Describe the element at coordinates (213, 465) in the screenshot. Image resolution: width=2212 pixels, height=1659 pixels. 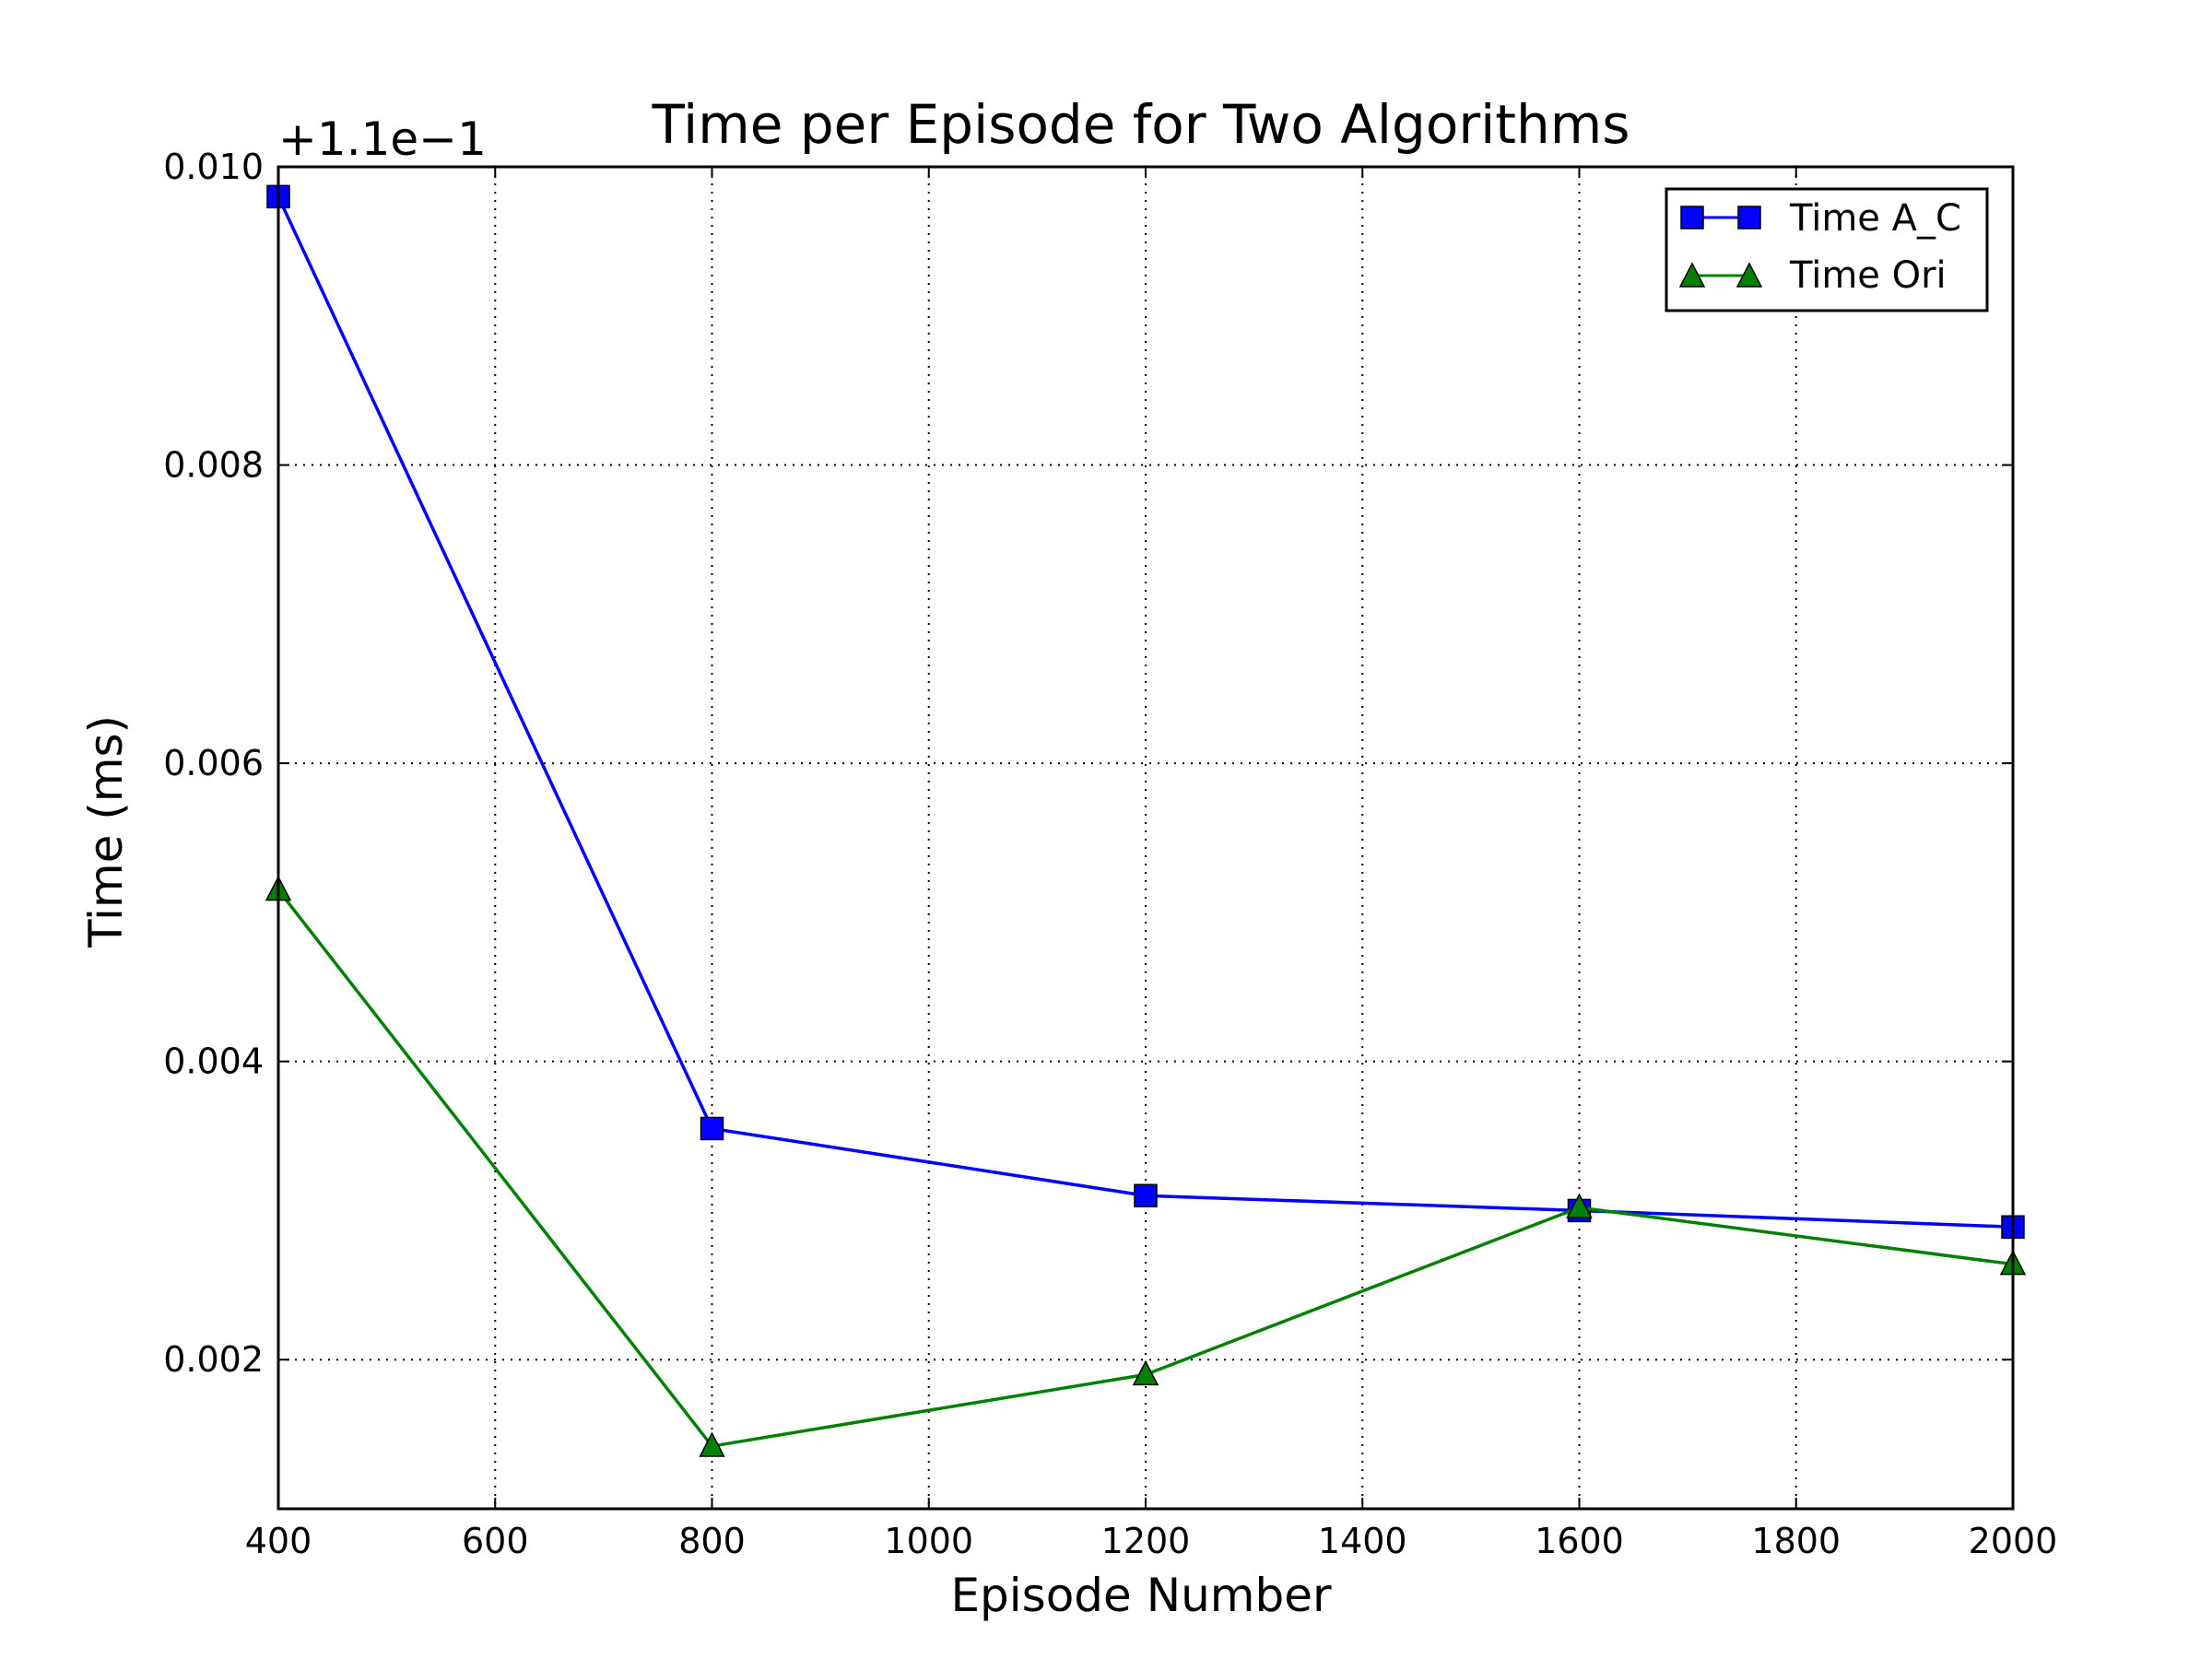
I see `y-tick-label: 0.008` at that location.